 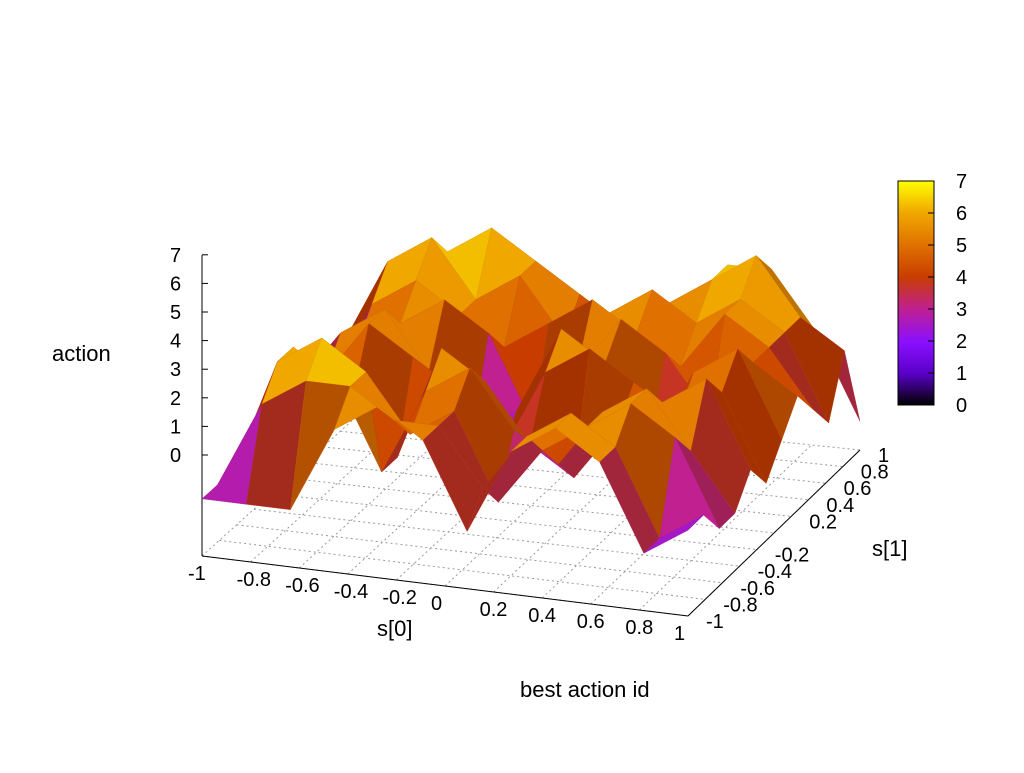 What do you see at coordinates (175, 313) in the screenshot?
I see `z-tick-label: 5` at bounding box center [175, 313].